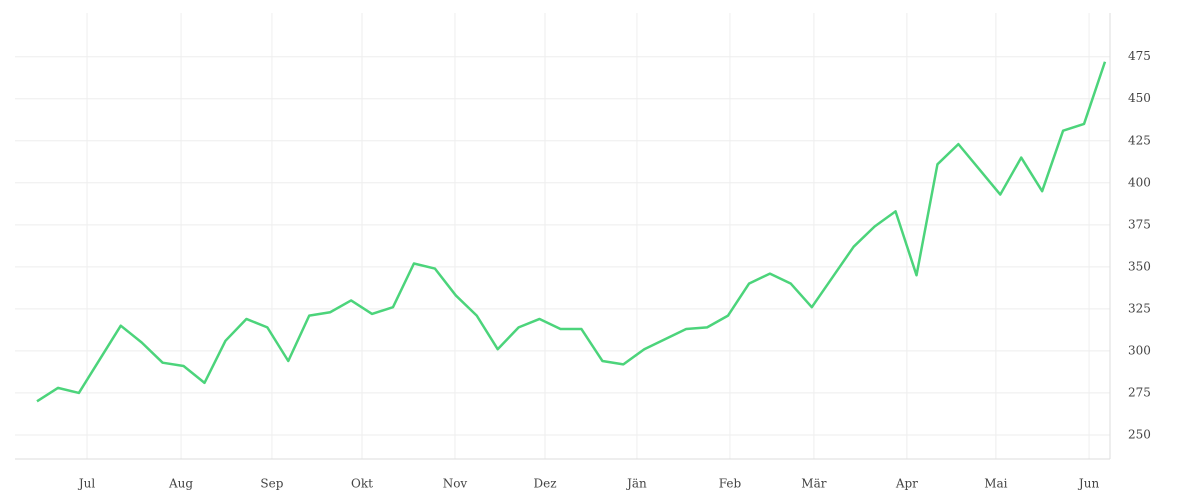 The image size is (1200, 500). I want to click on x-tick-label: Apr, so click(906, 484).